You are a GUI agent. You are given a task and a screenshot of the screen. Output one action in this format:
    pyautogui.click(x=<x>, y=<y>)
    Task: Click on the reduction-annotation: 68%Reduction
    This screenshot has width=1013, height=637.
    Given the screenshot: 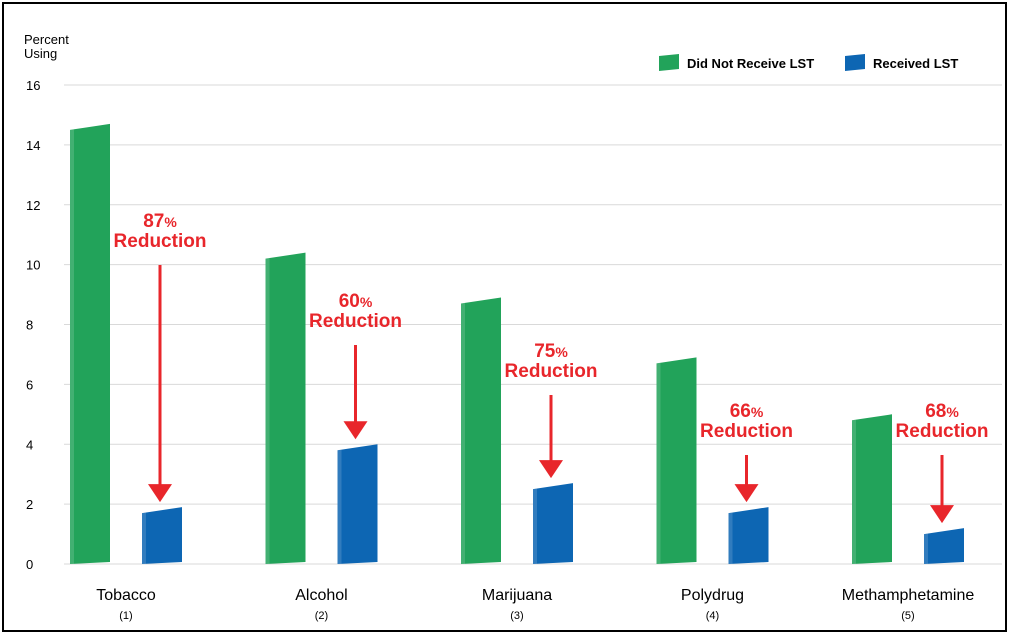 What is the action you would take?
    pyautogui.click(x=942, y=462)
    